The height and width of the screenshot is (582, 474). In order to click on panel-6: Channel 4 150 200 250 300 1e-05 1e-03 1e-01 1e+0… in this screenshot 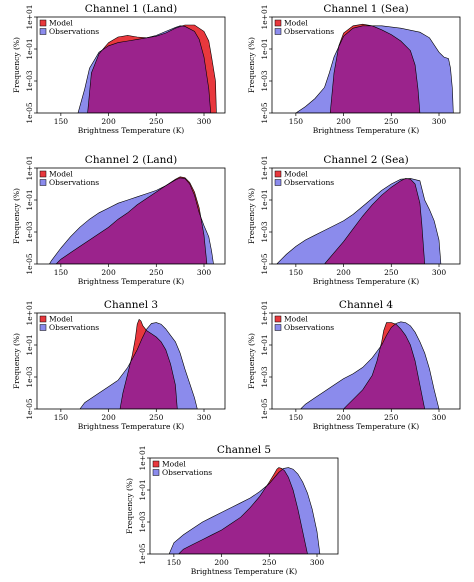, I will do `click(354, 365)`.